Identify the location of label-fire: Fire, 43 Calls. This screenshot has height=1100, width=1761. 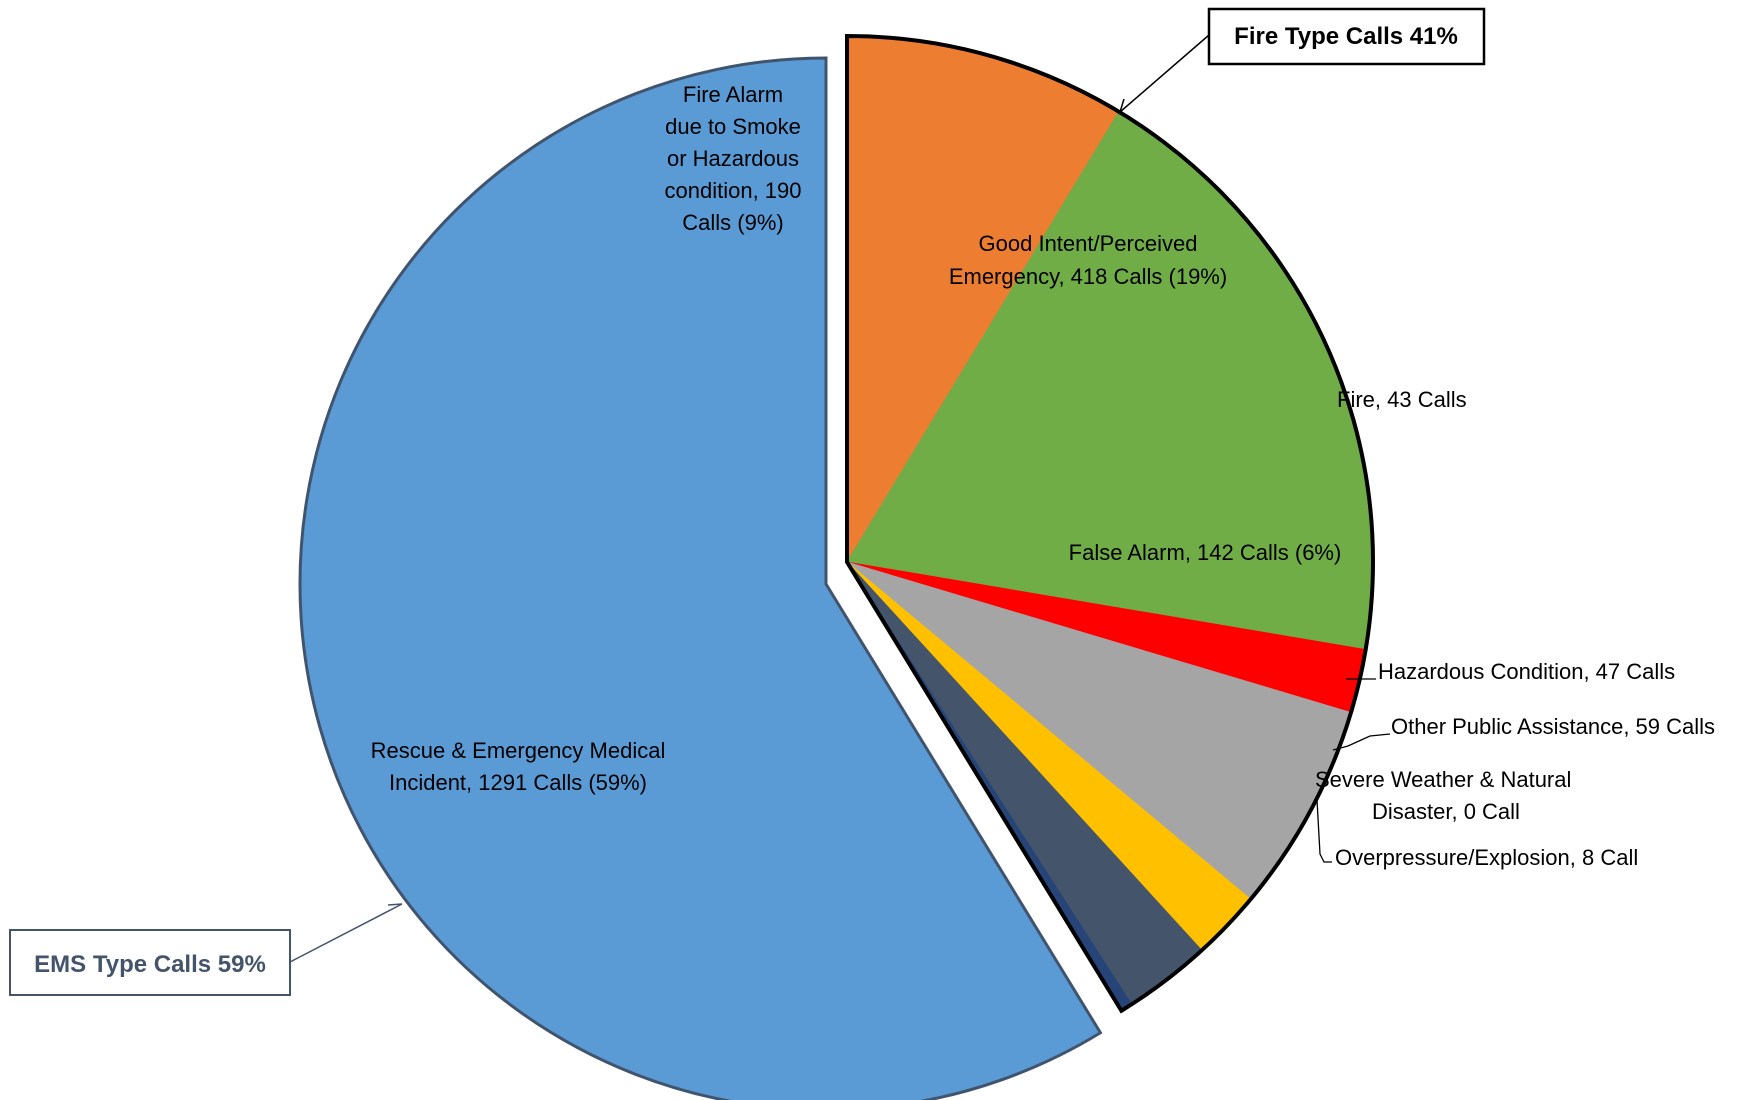
(1402, 399).